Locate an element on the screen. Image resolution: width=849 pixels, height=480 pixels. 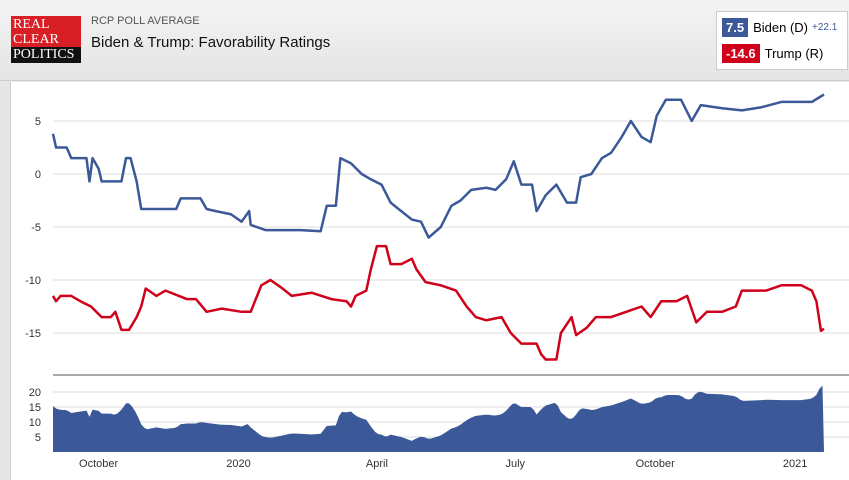
legend-item-biden: 7.5 Biden (D) +22.1 is located at coordinates (779, 27).